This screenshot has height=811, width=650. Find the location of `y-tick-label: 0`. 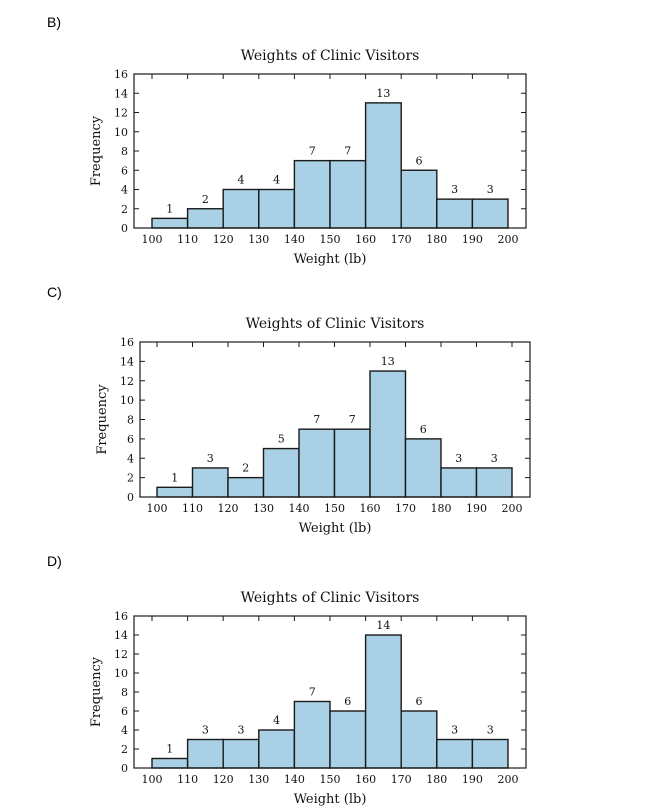

y-tick-label: 0 is located at coordinates (130, 497).